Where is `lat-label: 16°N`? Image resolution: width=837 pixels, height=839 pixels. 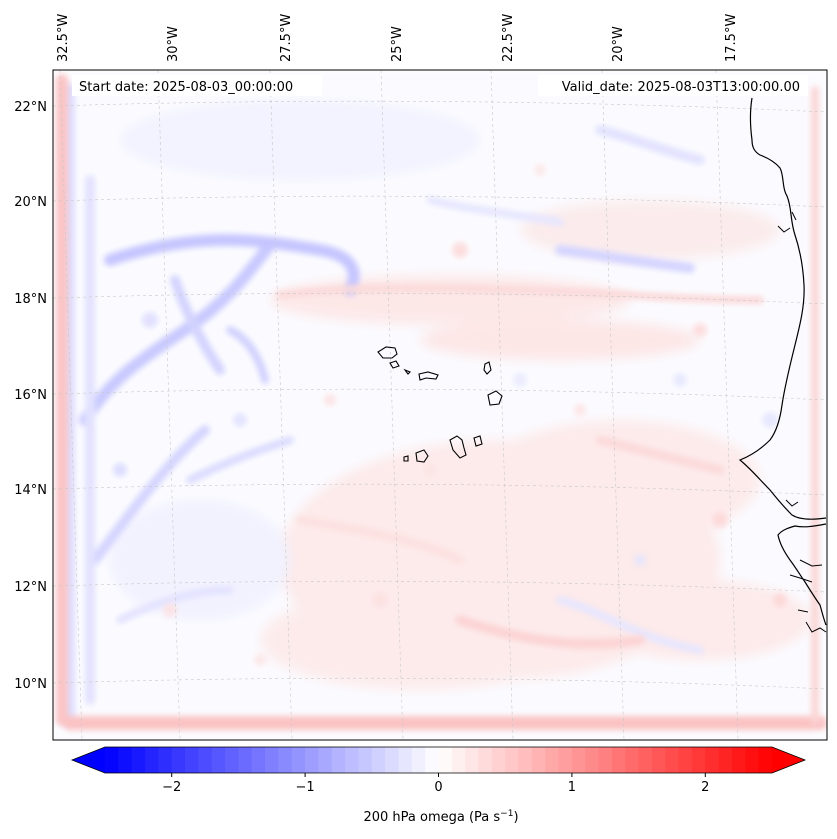 lat-label: 16°N is located at coordinates (30, 395).